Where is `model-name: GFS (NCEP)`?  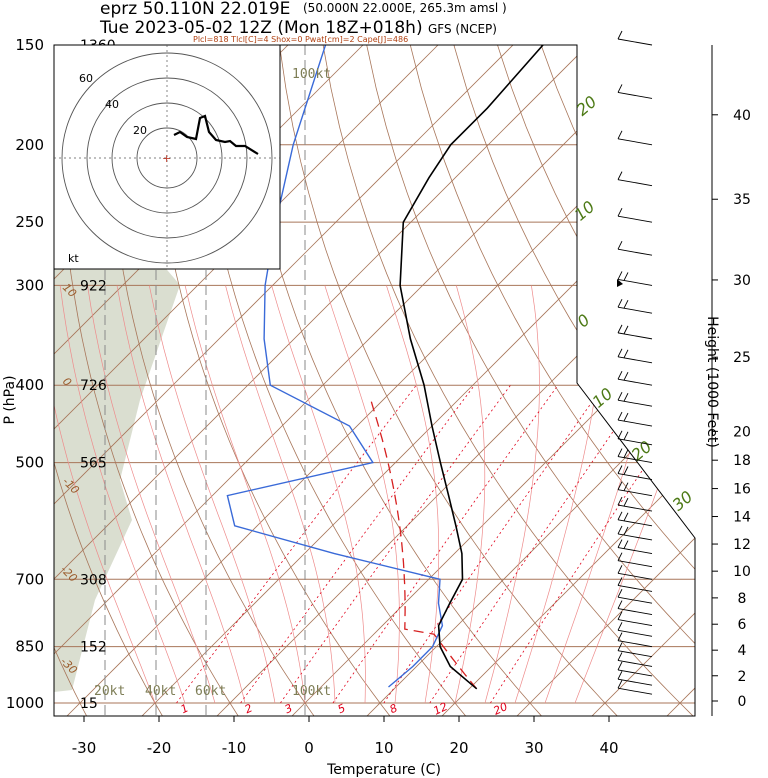
model-name: GFS (NCEP) is located at coordinates (462, 29).